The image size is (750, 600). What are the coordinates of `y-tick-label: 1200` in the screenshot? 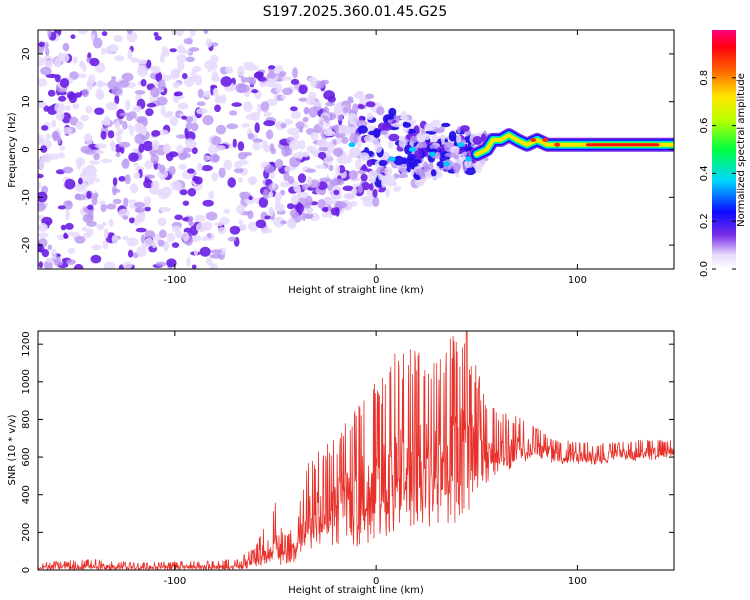 It's located at (26, 343).